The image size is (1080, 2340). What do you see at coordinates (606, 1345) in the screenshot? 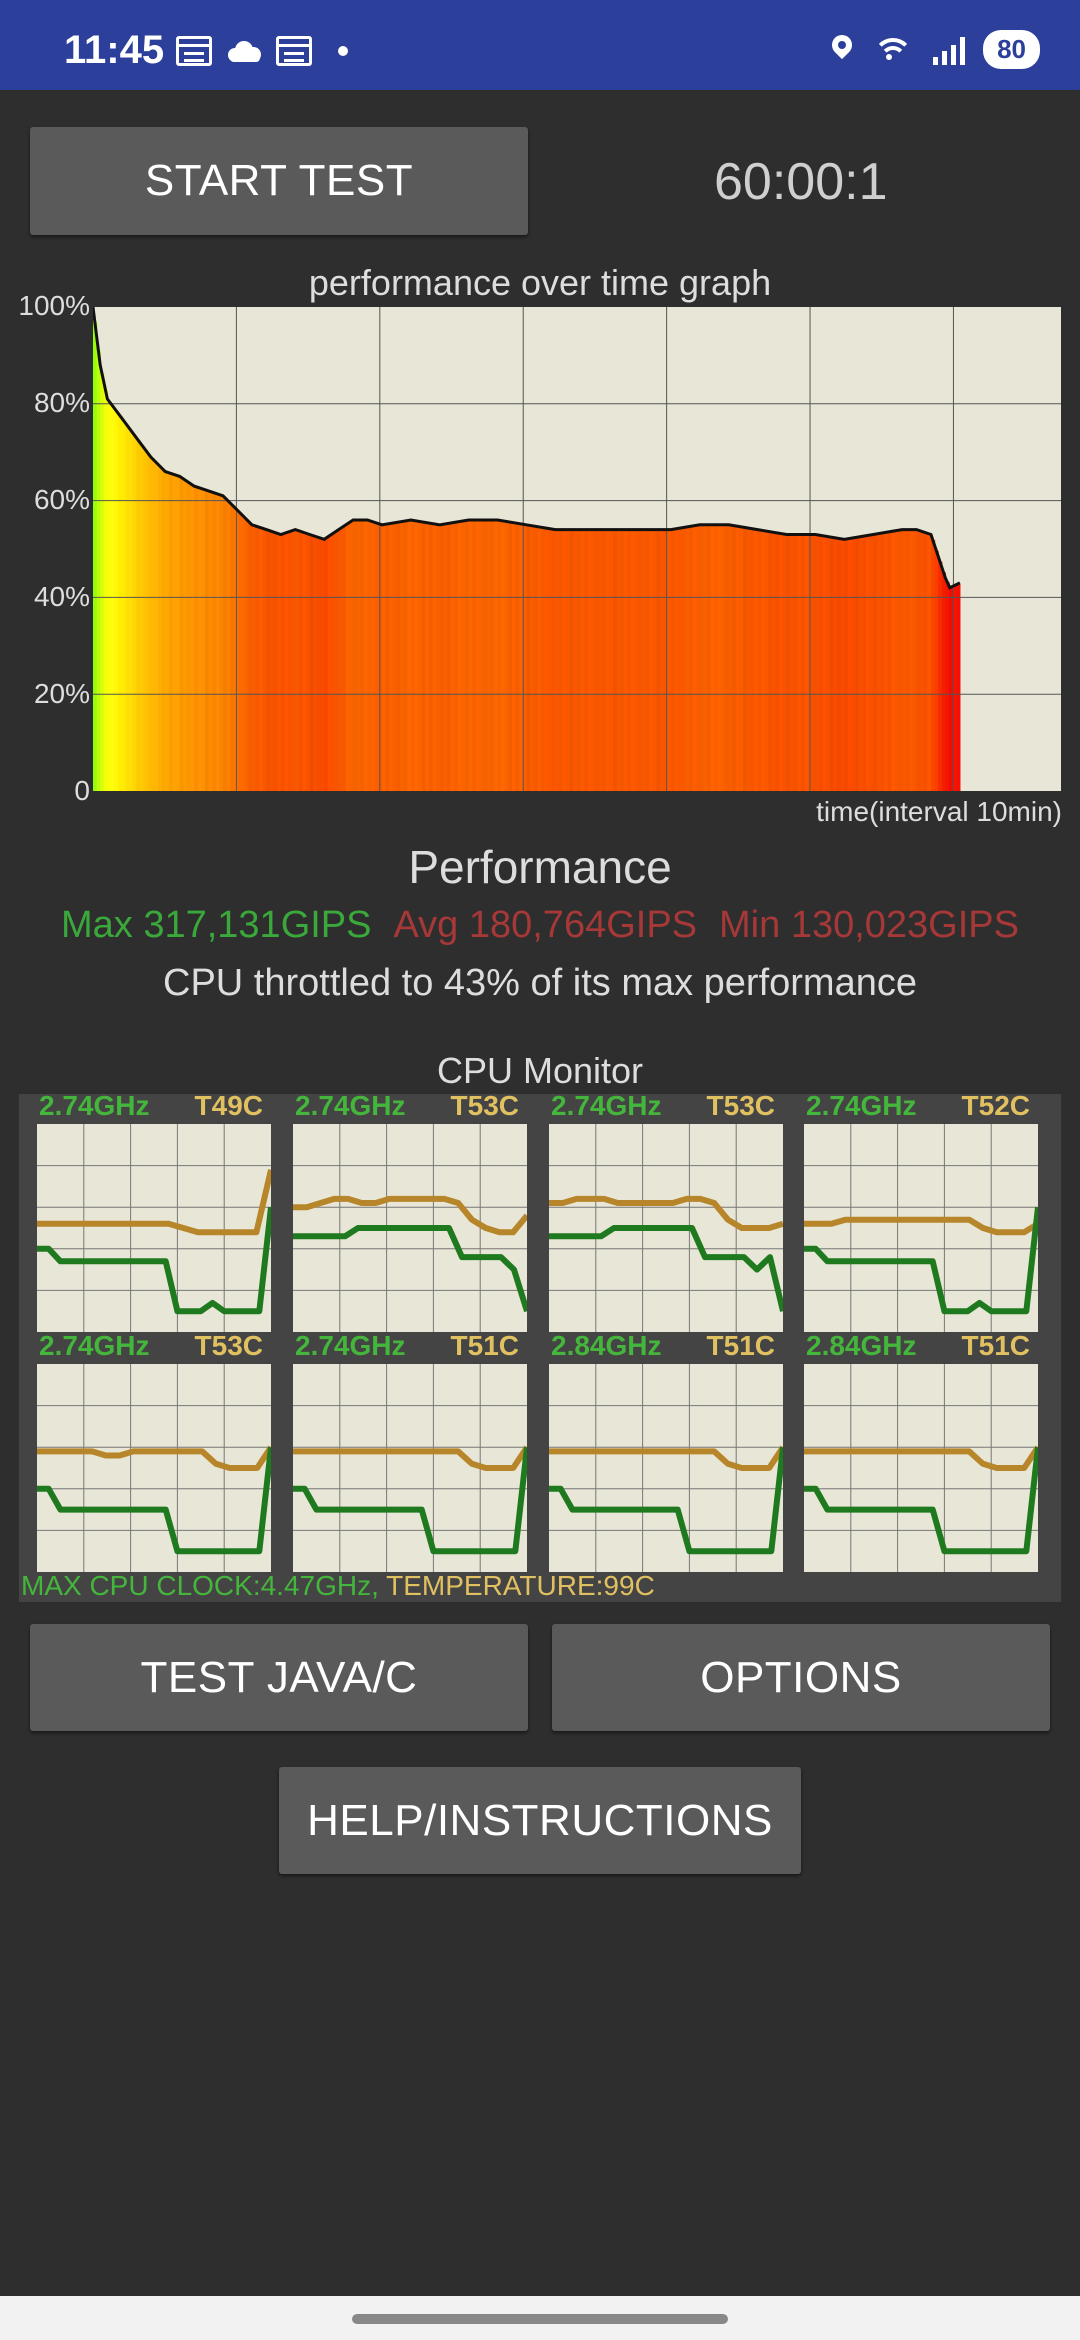
I see `cpu-core-frequency: 2.84GHz` at bounding box center [606, 1345].